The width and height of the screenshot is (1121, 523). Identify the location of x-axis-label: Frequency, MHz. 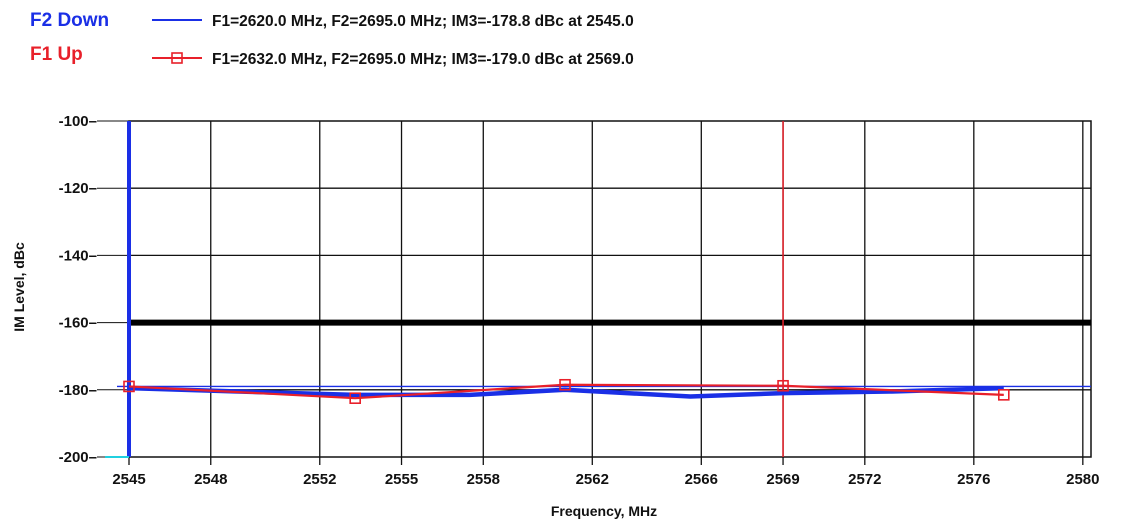
(604, 511).